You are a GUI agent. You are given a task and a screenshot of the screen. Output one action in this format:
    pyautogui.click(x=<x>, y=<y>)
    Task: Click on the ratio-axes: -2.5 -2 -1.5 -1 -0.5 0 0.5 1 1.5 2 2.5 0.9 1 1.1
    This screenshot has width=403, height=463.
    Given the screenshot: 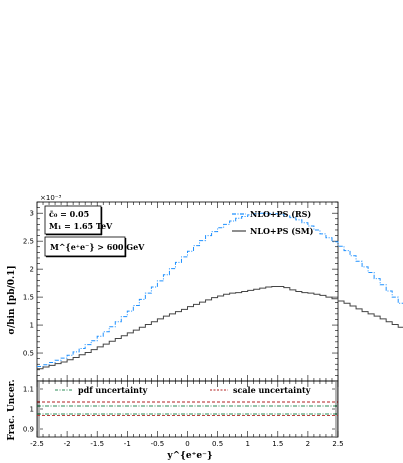 What is the action you would take?
    pyautogui.click(x=183, y=414)
    